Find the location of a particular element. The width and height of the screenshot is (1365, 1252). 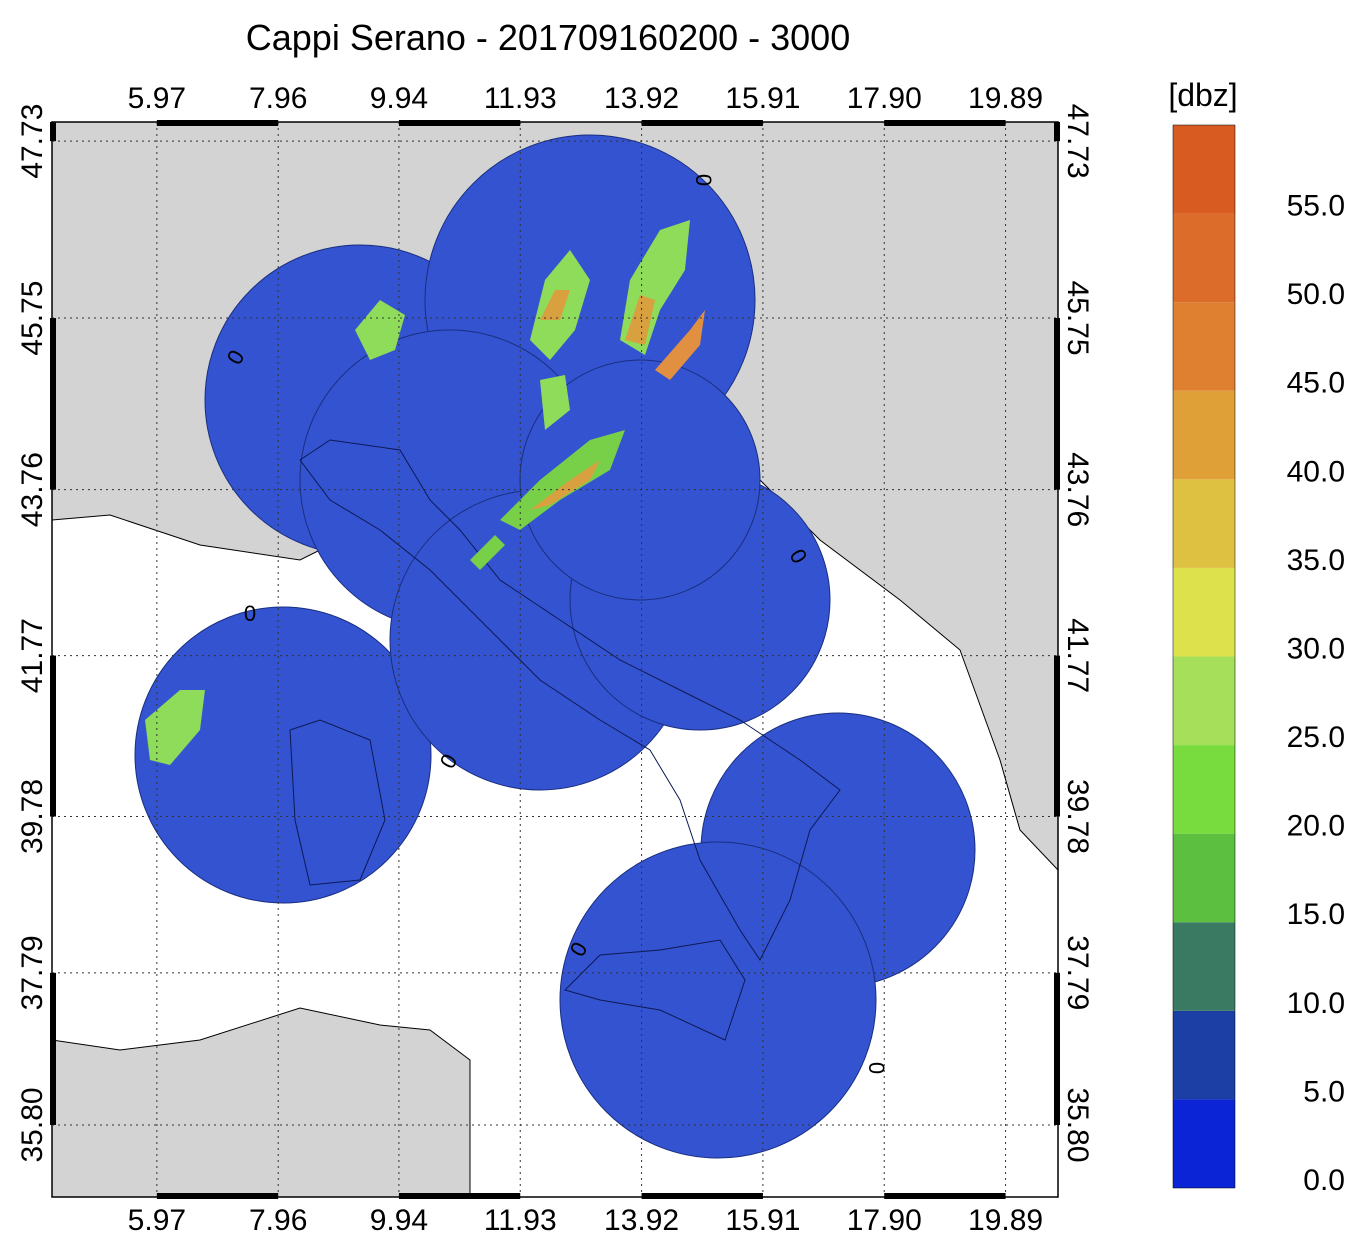

colorbar-tick-label: 5.0 is located at coordinates (1324, 1091).